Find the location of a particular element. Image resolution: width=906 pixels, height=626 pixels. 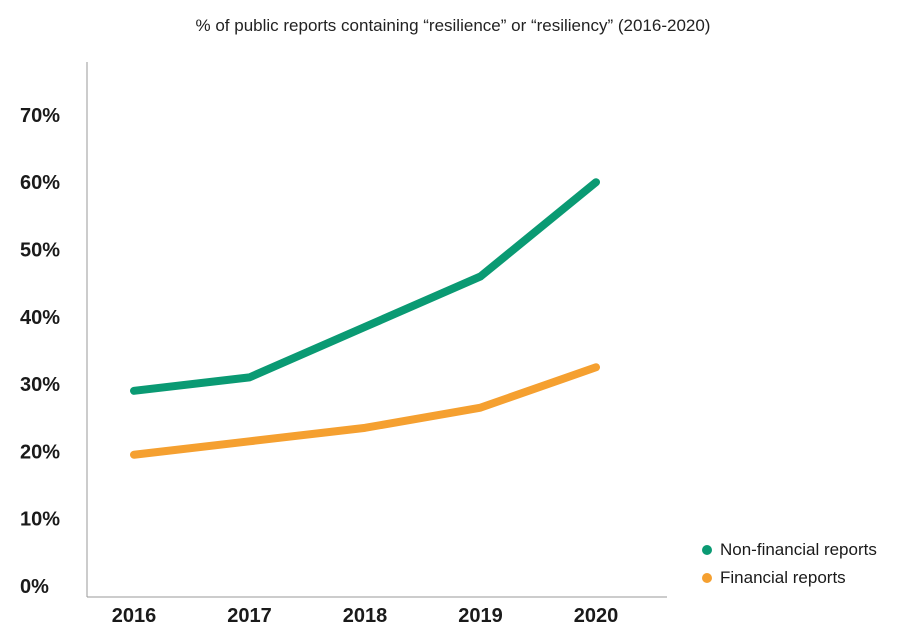

data-point-financial-2019 is located at coordinates (480, 407).